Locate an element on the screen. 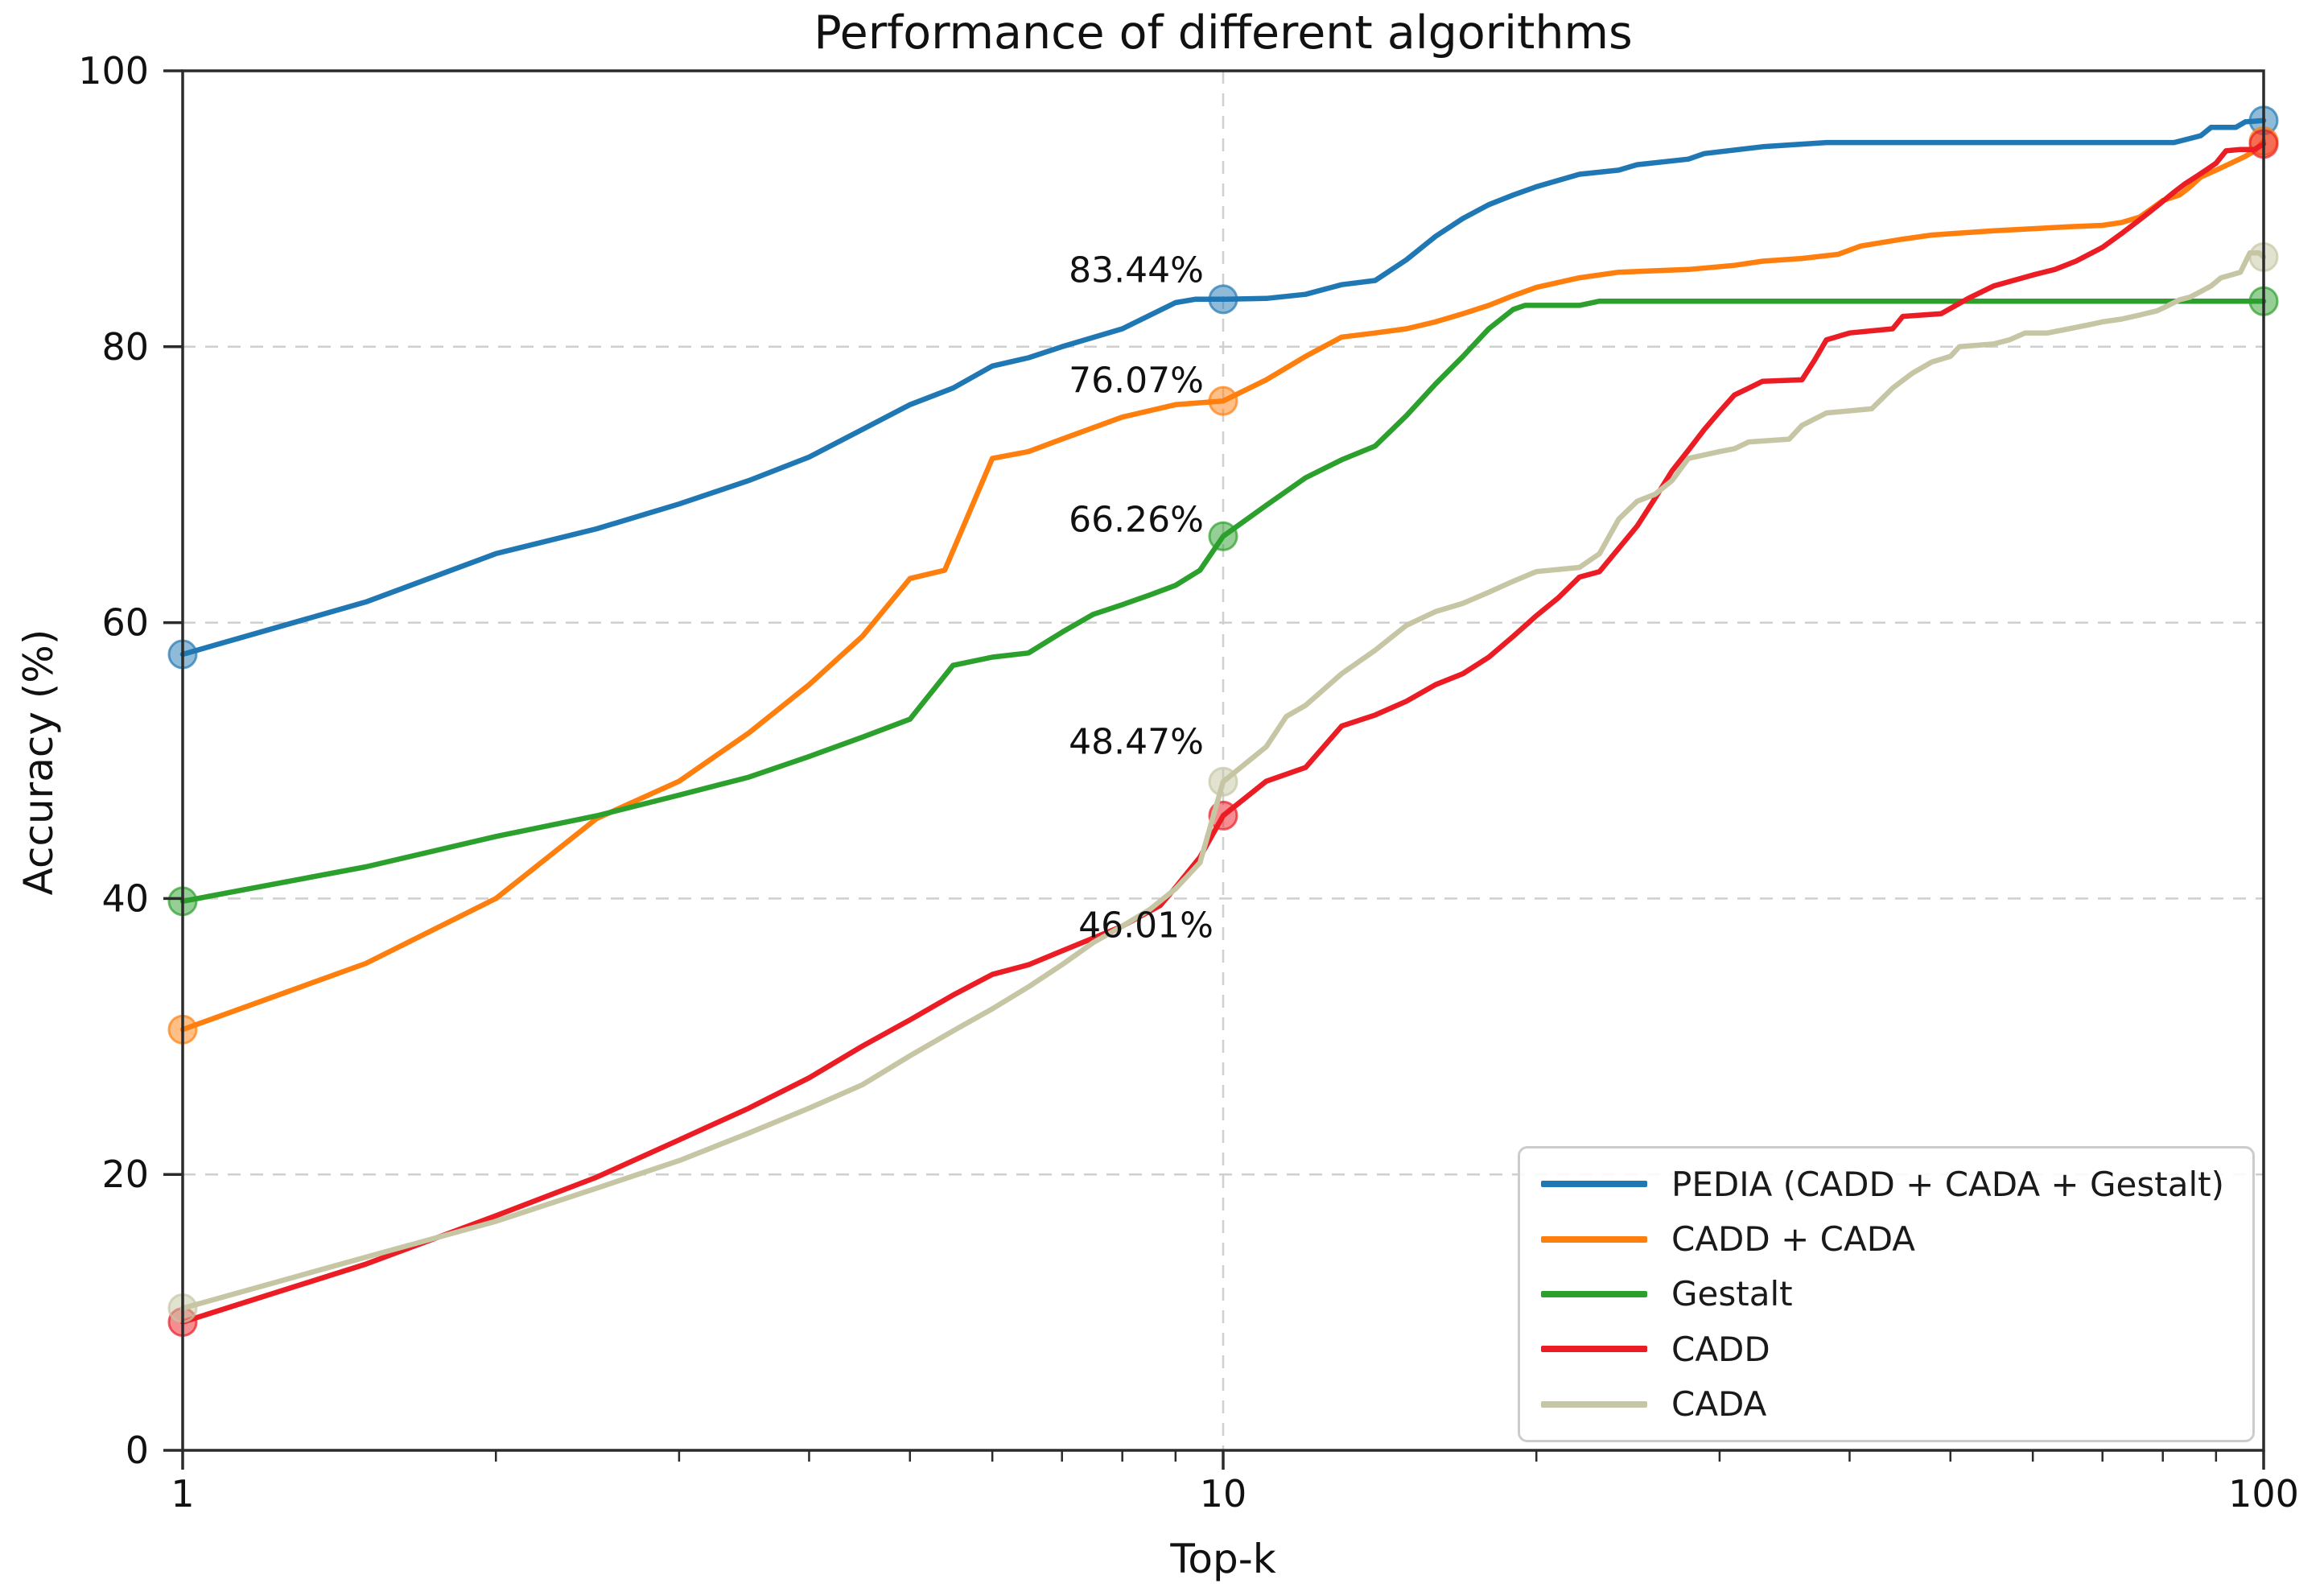  series-marker-0-k10 is located at coordinates (1223, 299).